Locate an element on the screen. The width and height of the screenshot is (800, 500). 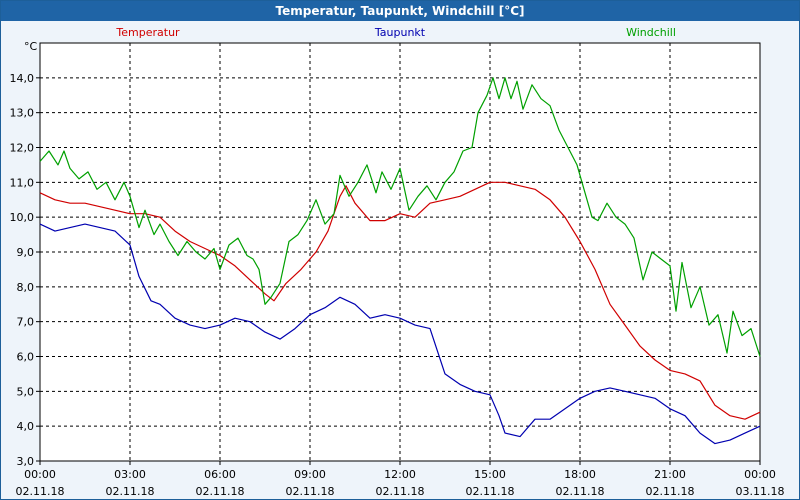
y-tick-label: 5,0 is located at coordinates (26, 391).